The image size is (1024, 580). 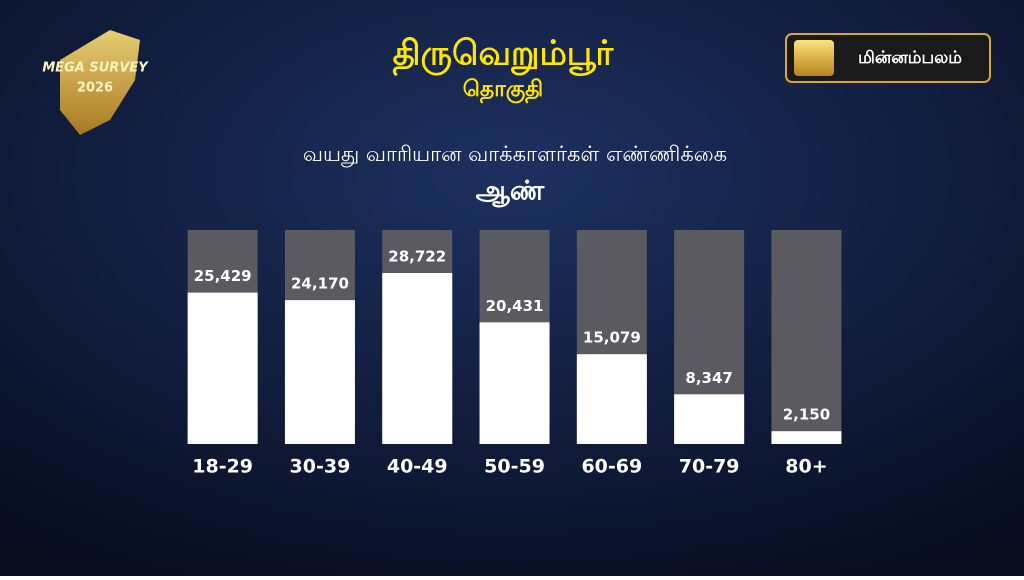 What do you see at coordinates (503, 90) in the screenshot?
I see `chart-subtitle: தொகுதி` at bounding box center [503, 90].